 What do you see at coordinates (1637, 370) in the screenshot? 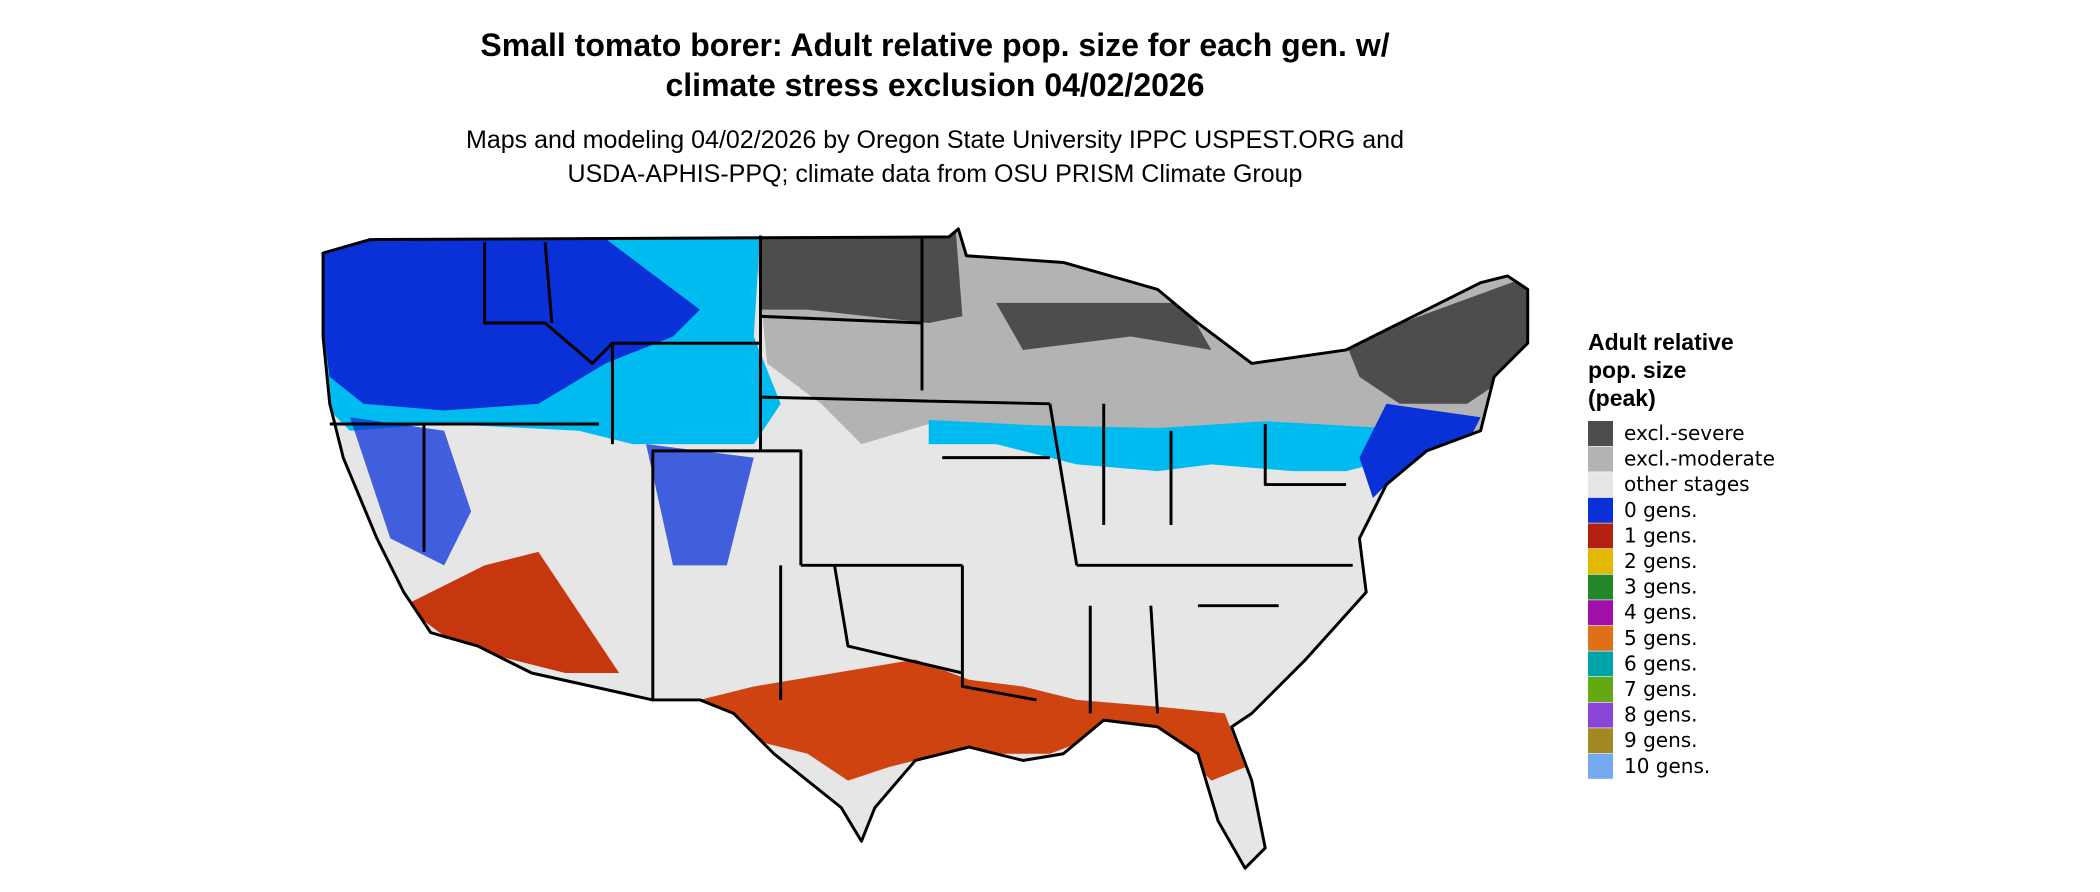
I see `legend-title: pop. size` at bounding box center [1637, 370].